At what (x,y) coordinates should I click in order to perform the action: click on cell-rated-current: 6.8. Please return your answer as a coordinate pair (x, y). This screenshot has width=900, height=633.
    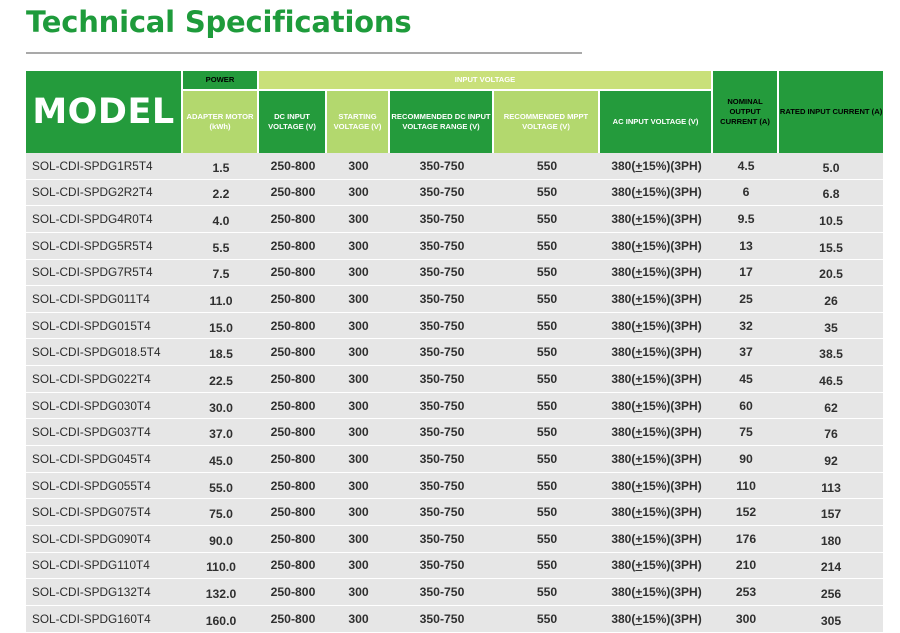
    Looking at the image, I should click on (831, 193).